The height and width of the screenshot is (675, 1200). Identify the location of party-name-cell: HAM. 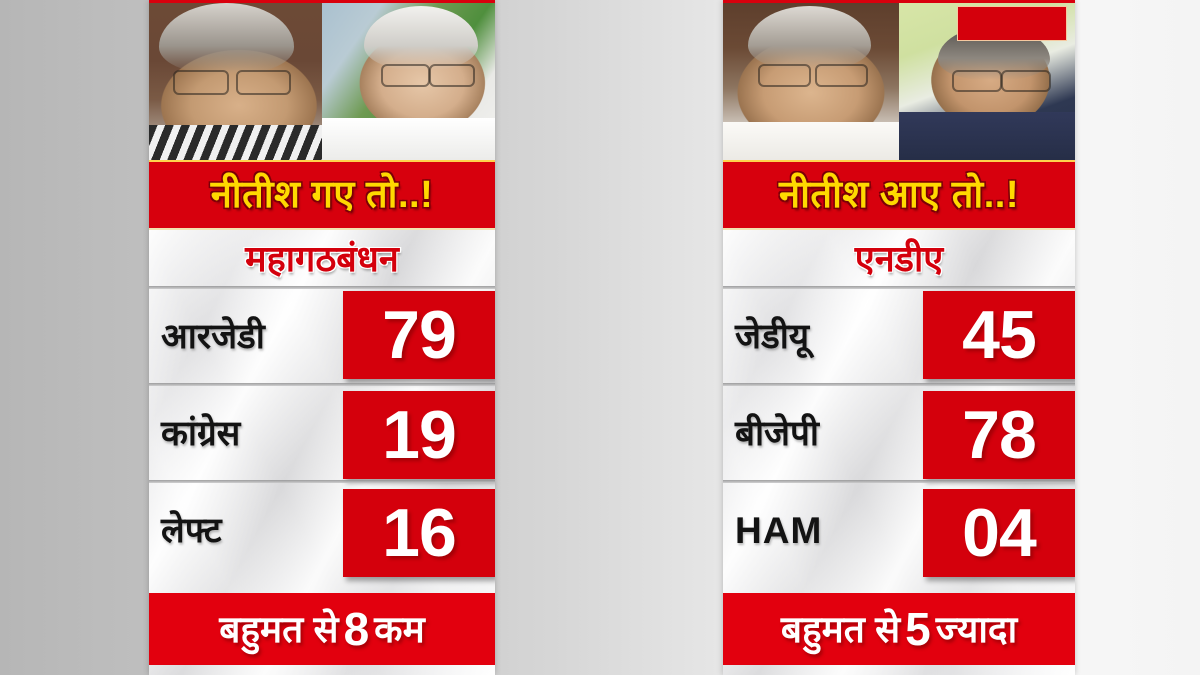
(823, 530).